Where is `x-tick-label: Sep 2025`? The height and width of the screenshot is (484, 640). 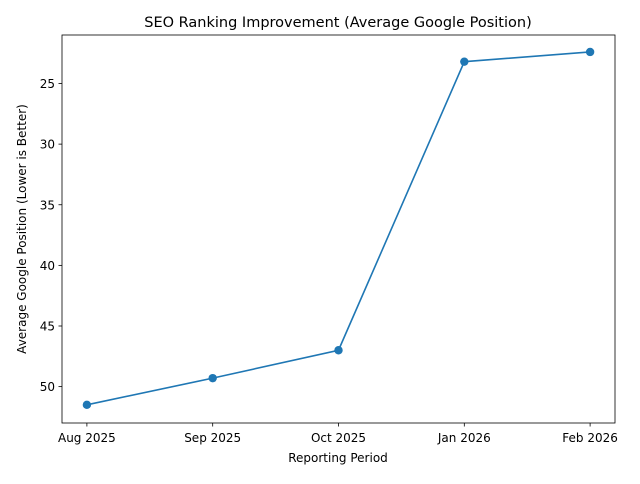 x-tick-label: Sep 2025 is located at coordinates (212, 438).